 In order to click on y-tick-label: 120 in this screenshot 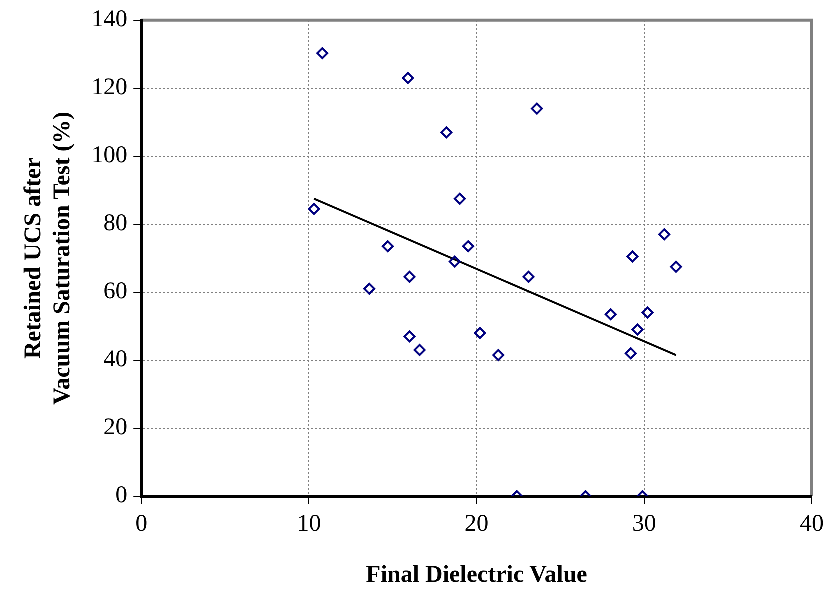, I will do `click(110, 87)`.